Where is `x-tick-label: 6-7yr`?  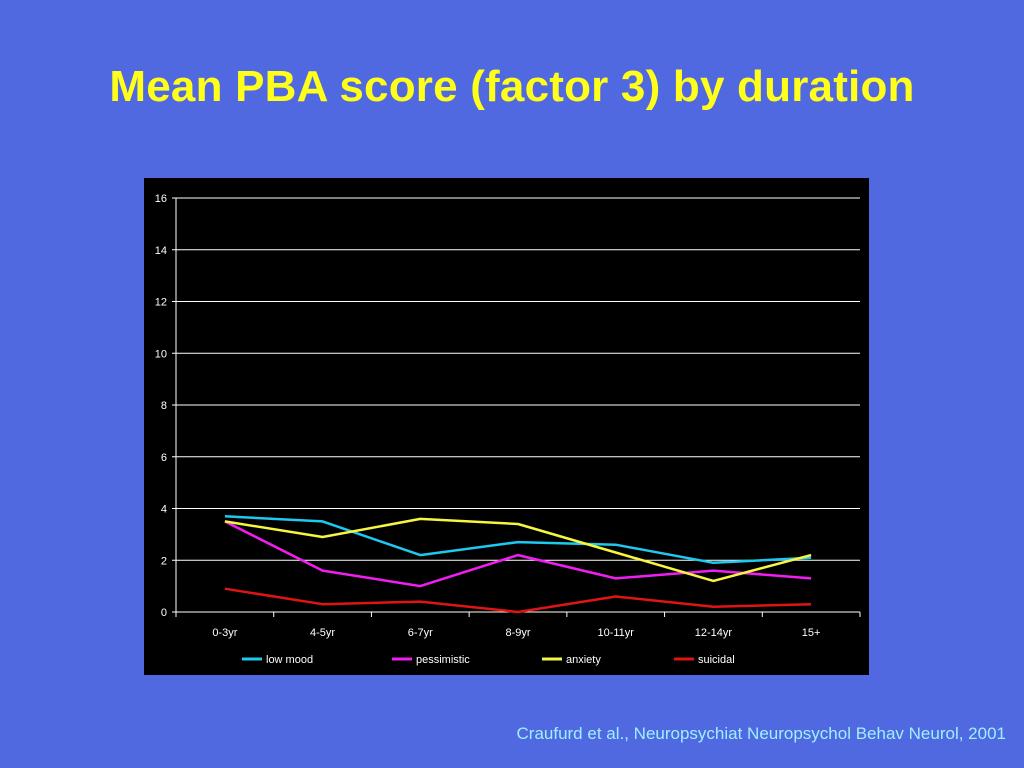
x-tick-label: 6-7yr is located at coordinates (420, 633).